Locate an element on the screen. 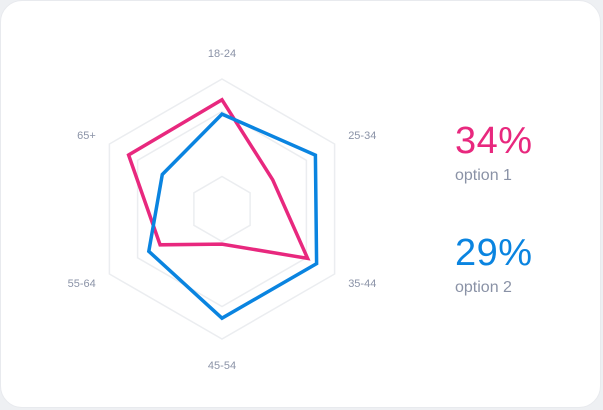 The width and height of the screenshot is (603, 410). radar-series-1-line is located at coordinates (218, 179).